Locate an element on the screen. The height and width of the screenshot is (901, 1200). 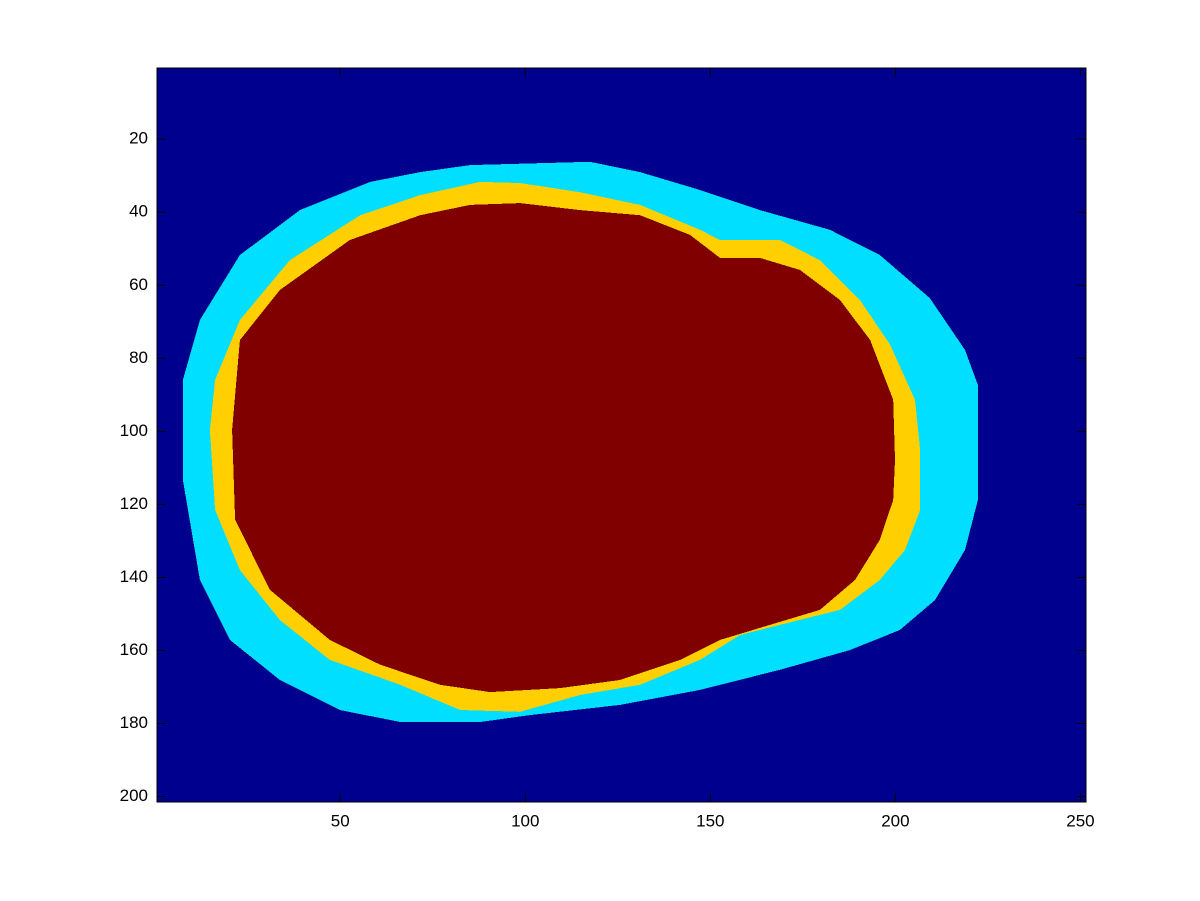
y-tick-label: 80 is located at coordinates (138, 357).